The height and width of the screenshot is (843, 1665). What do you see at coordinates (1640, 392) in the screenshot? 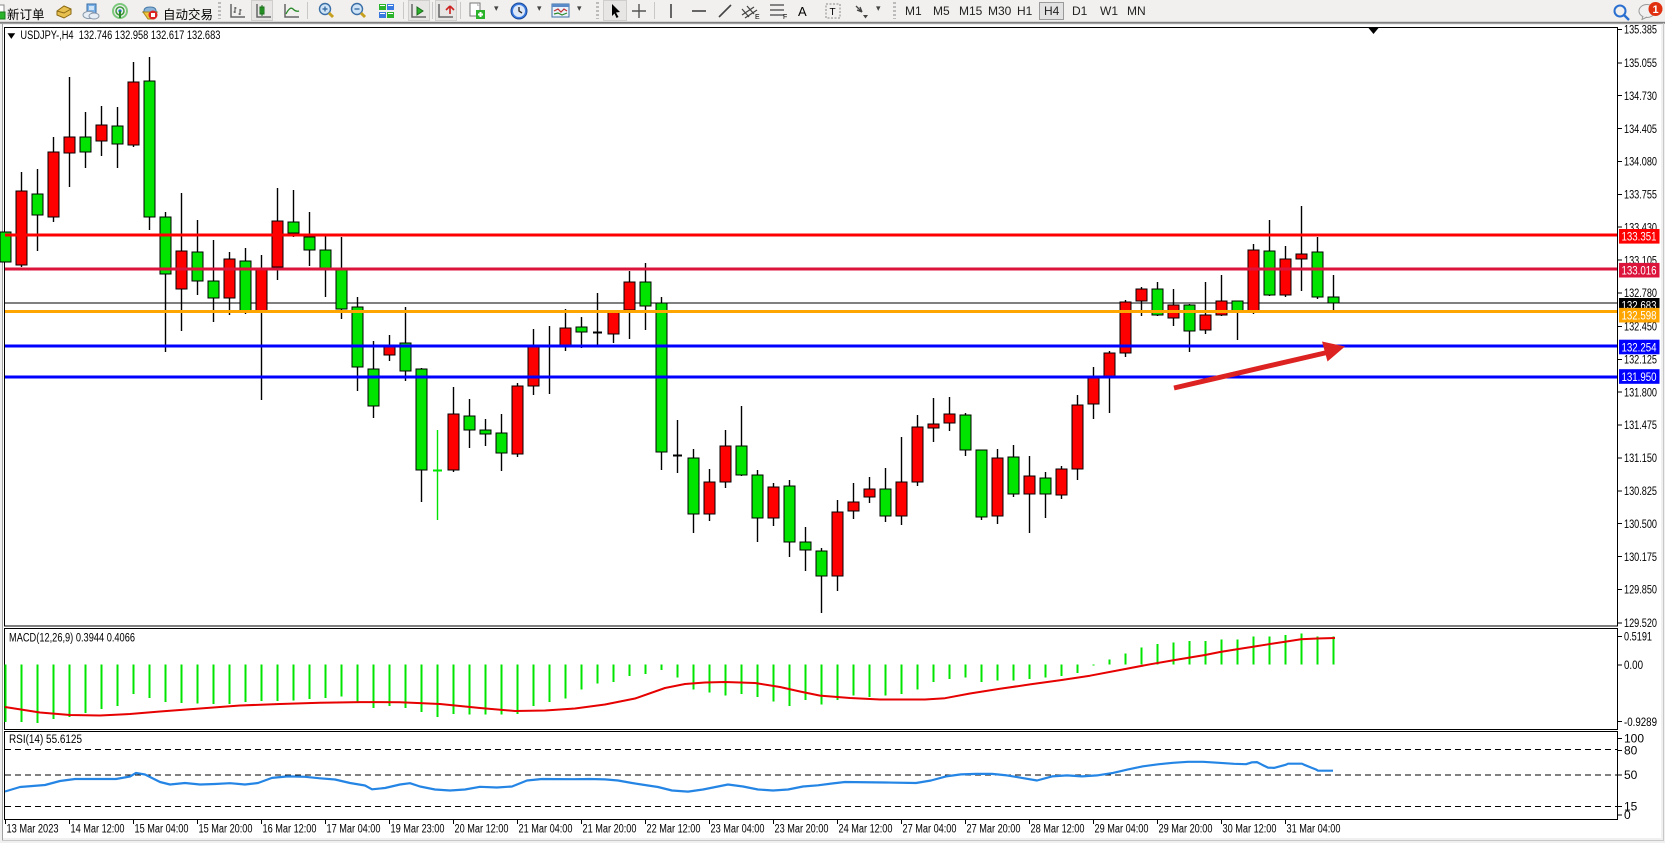
I see `svg-text: 131.800` at bounding box center [1640, 392].